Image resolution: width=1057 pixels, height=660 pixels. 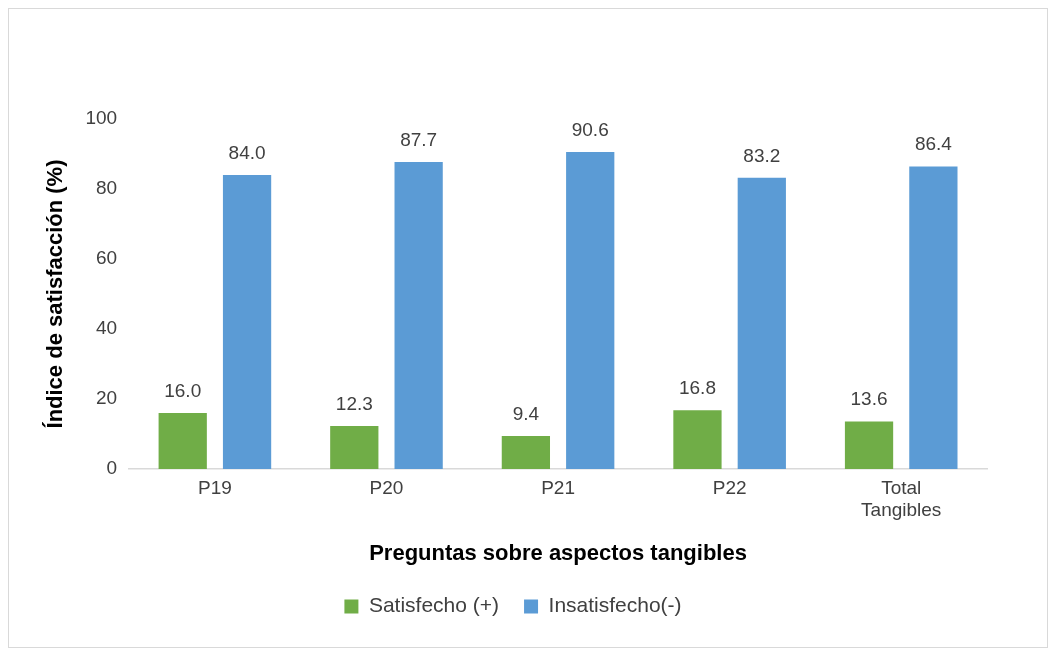 What do you see at coordinates (106, 188) in the screenshot?
I see `y-tick-label: 80` at bounding box center [106, 188].